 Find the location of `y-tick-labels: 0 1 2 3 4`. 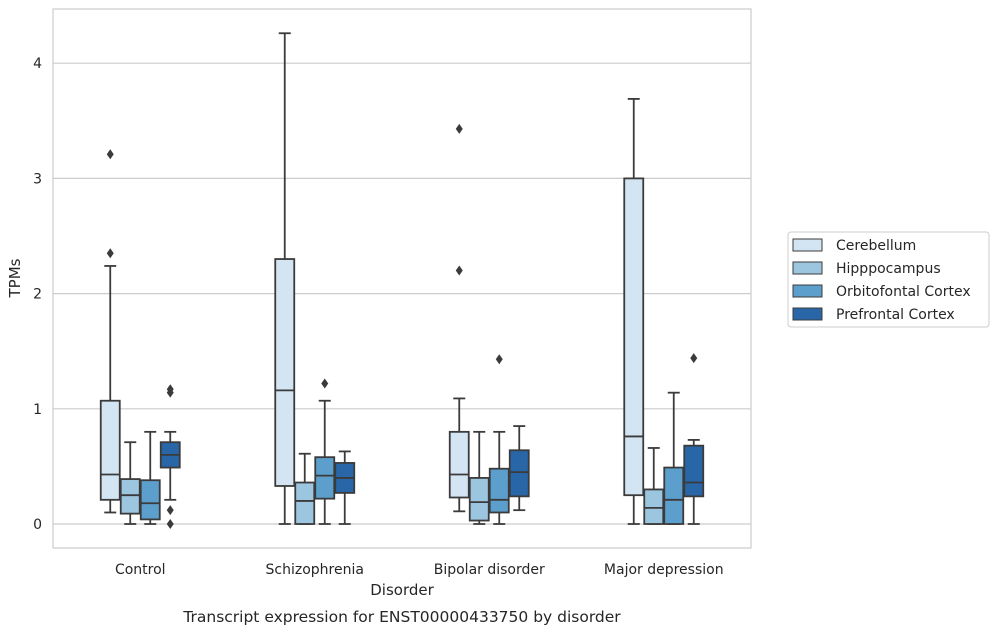

y-tick-labels: 0 1 2 3 4 is located at coordinates (37, 294).